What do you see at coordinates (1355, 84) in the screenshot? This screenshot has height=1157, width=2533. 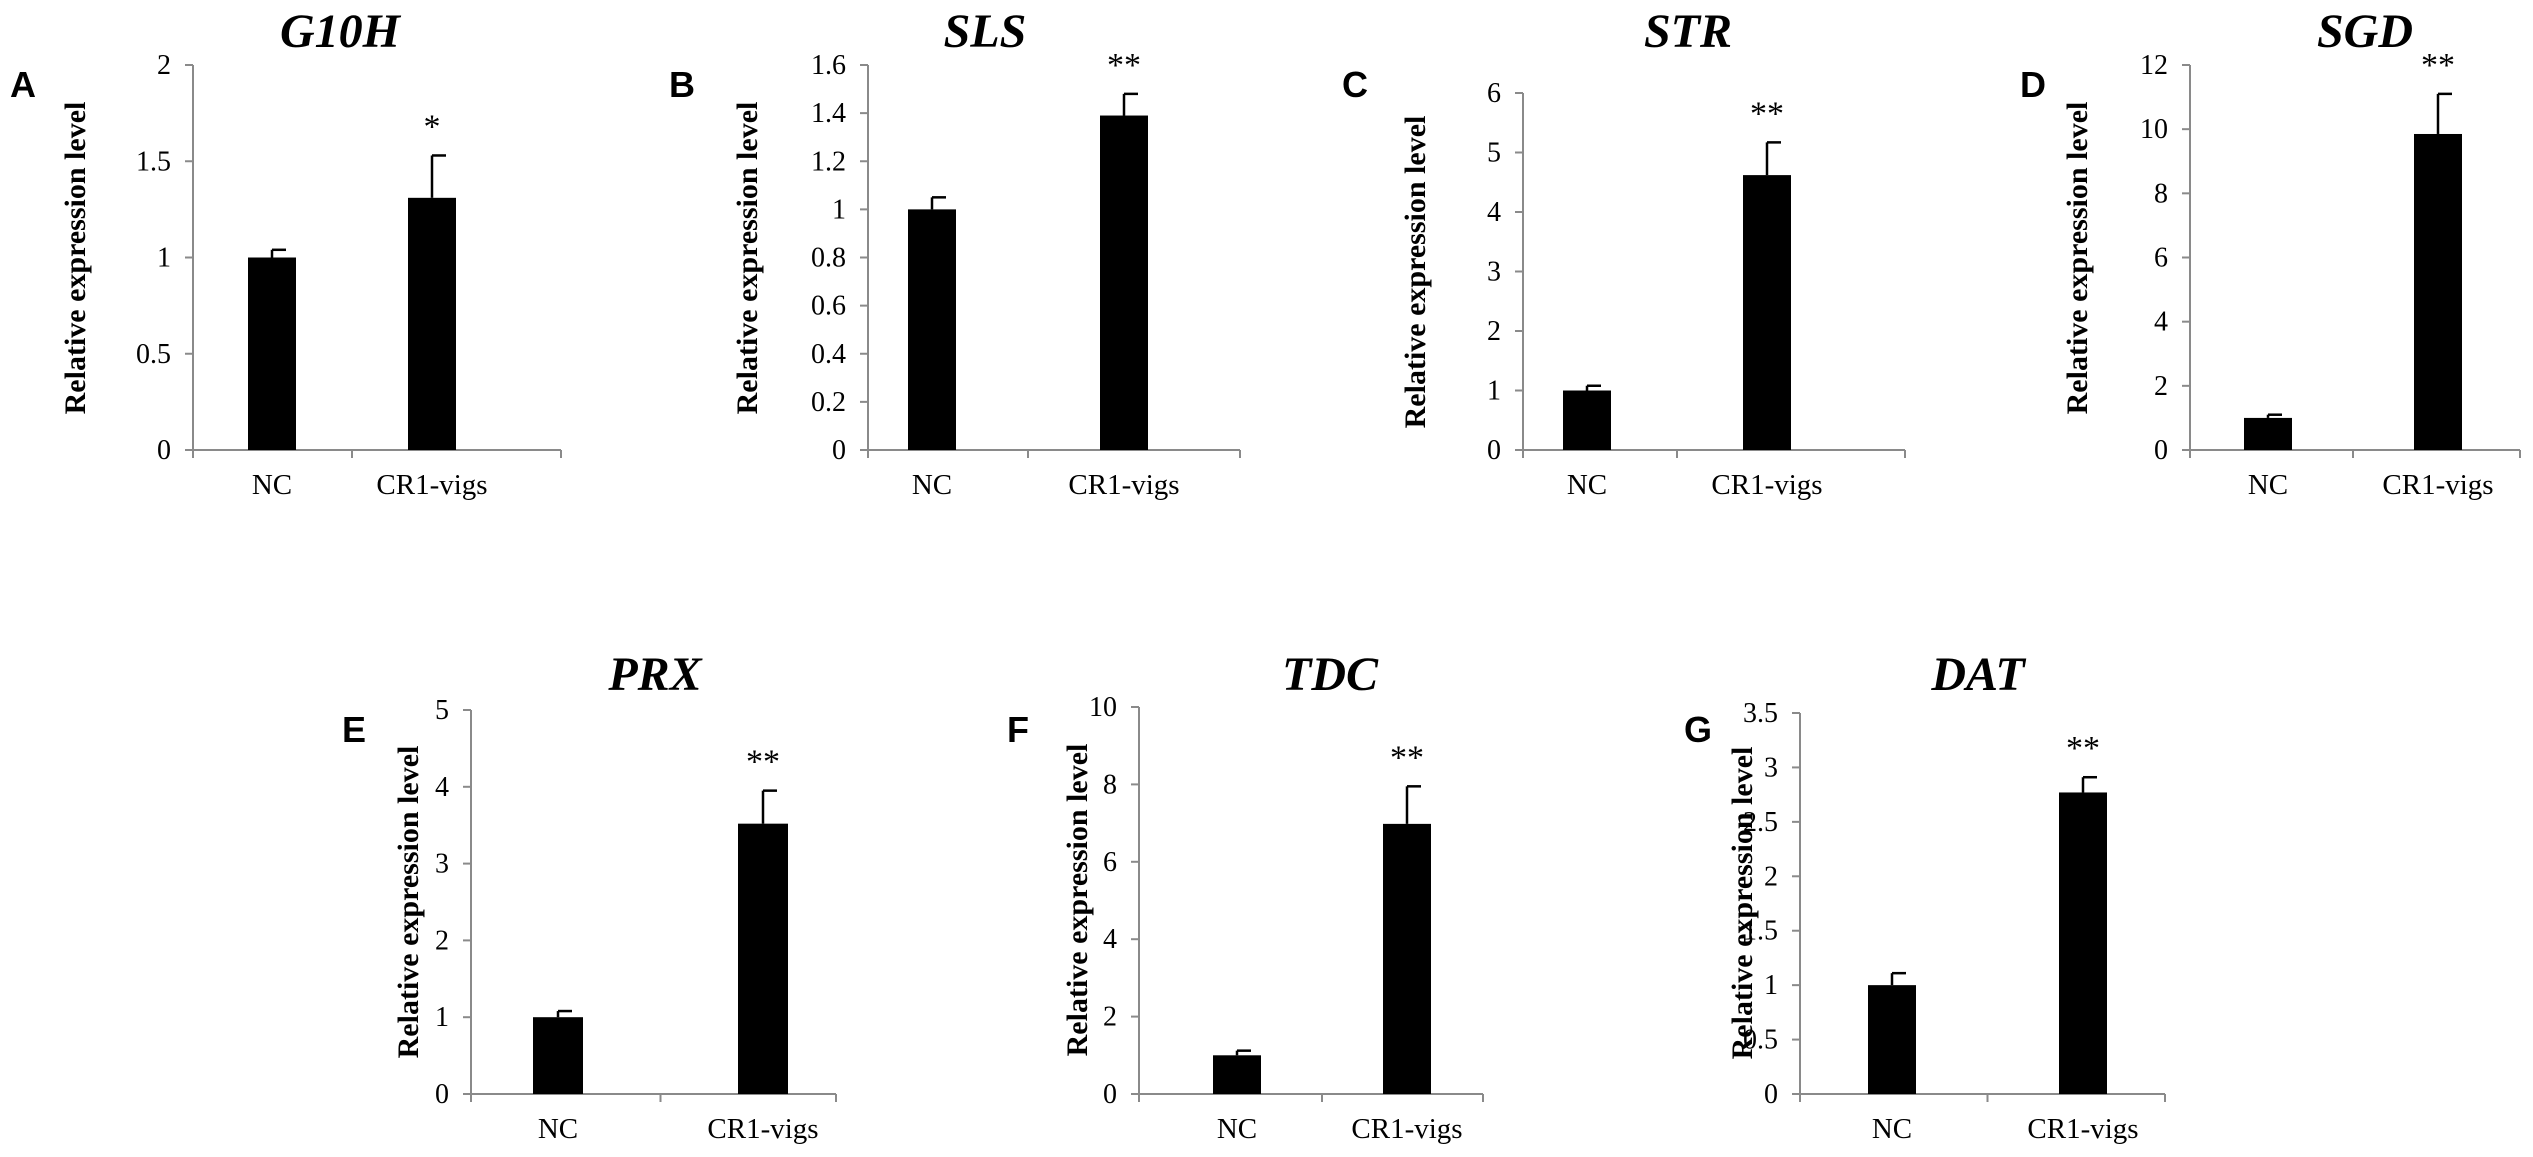 I see `panel-letter: C` at bounding box center [1355, 84].